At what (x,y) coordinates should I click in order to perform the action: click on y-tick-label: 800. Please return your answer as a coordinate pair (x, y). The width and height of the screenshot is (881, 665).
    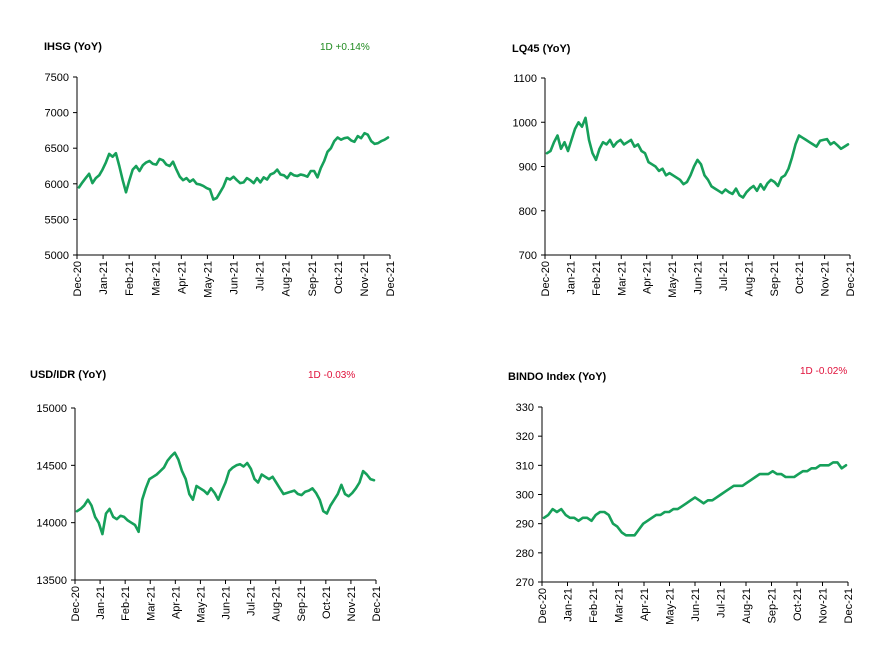
    Looking at the image, I should click on (528, 212).